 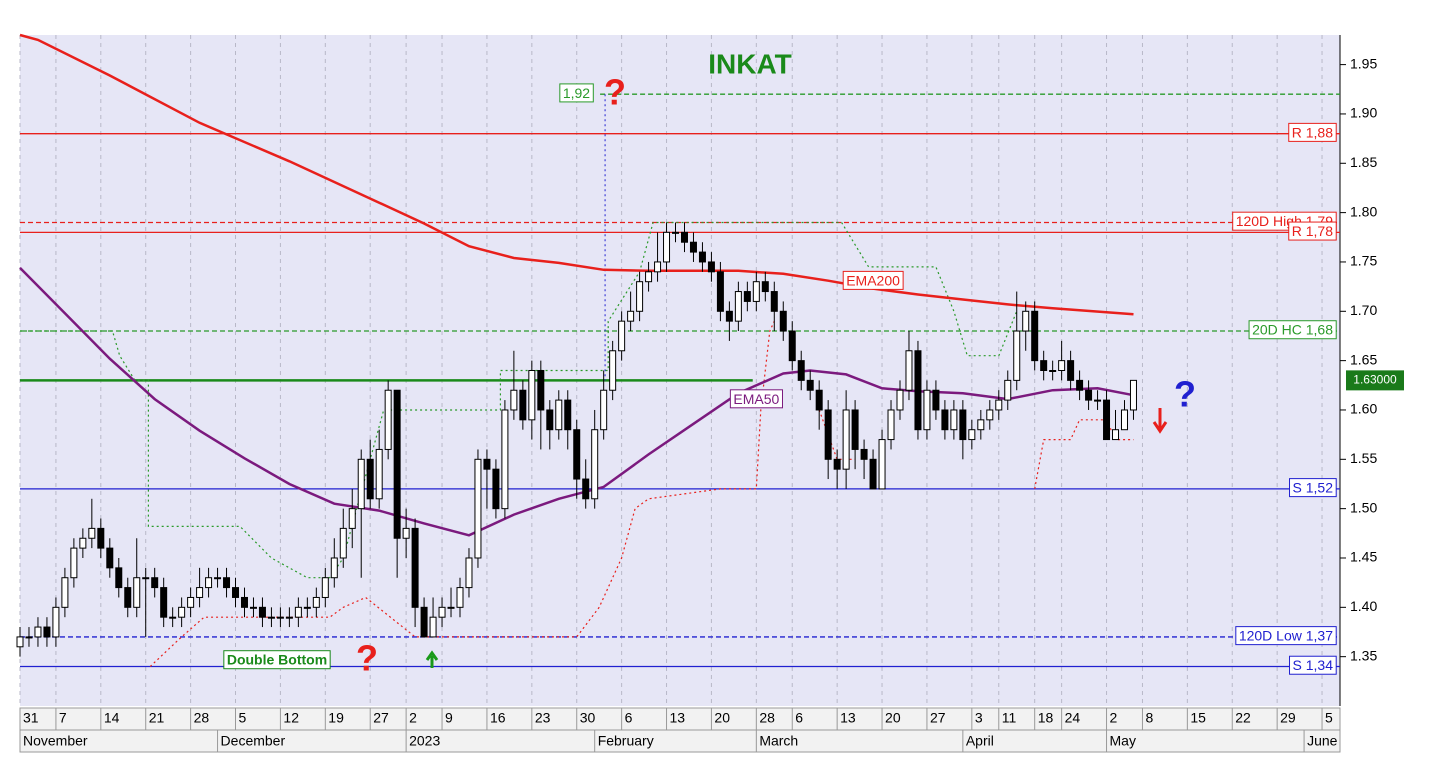 I want to click on chart-title: INKAT, so click(x=749, y=63).